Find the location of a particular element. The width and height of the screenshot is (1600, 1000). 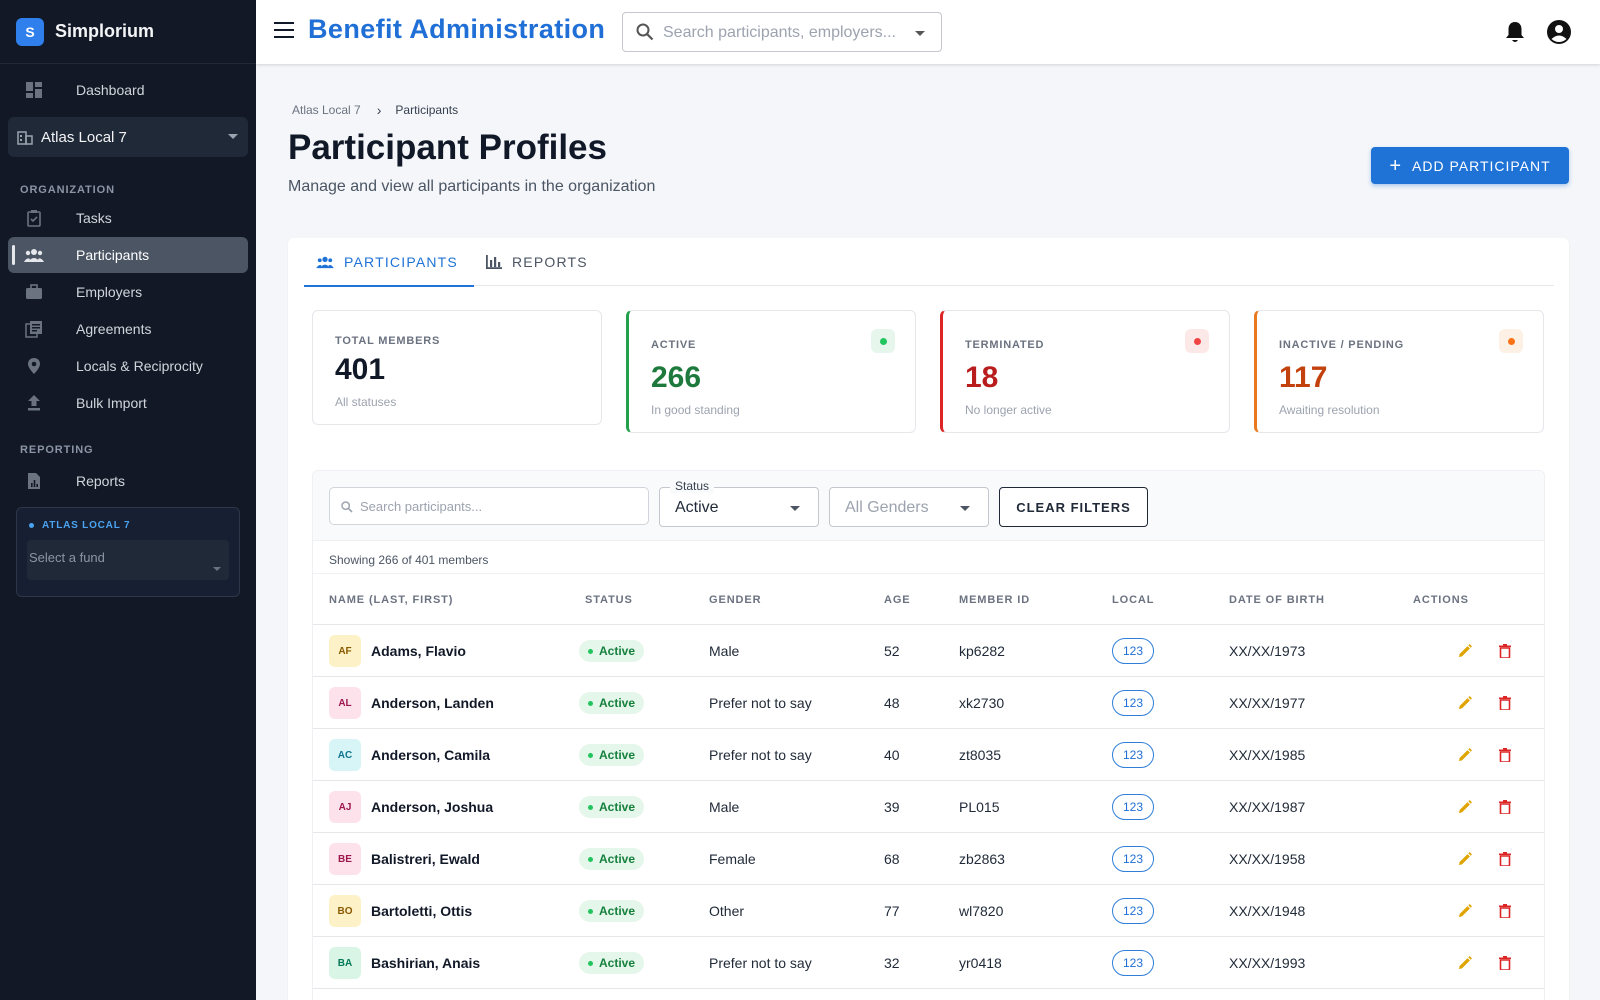

sidebar-item-tasks: Tasks is located at coordinates (128, 218).